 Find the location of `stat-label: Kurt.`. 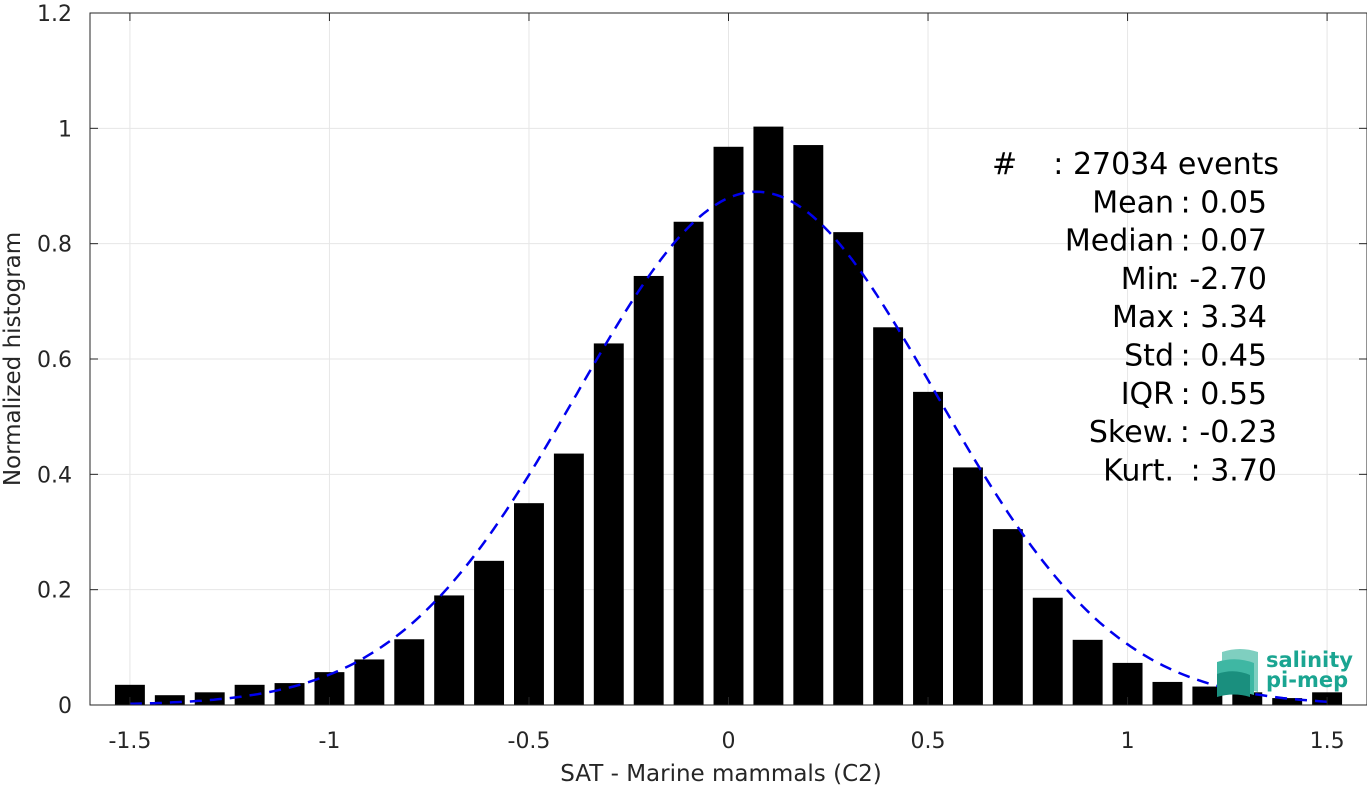

stat-label: Kurt. is located at coordinates (1138, 470).